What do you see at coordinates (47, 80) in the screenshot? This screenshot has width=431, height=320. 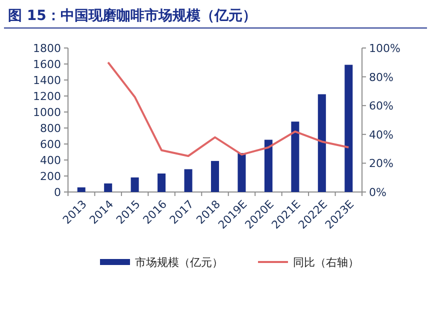 I see `y-tick-label: 1400` at bounding box center [47, 80].